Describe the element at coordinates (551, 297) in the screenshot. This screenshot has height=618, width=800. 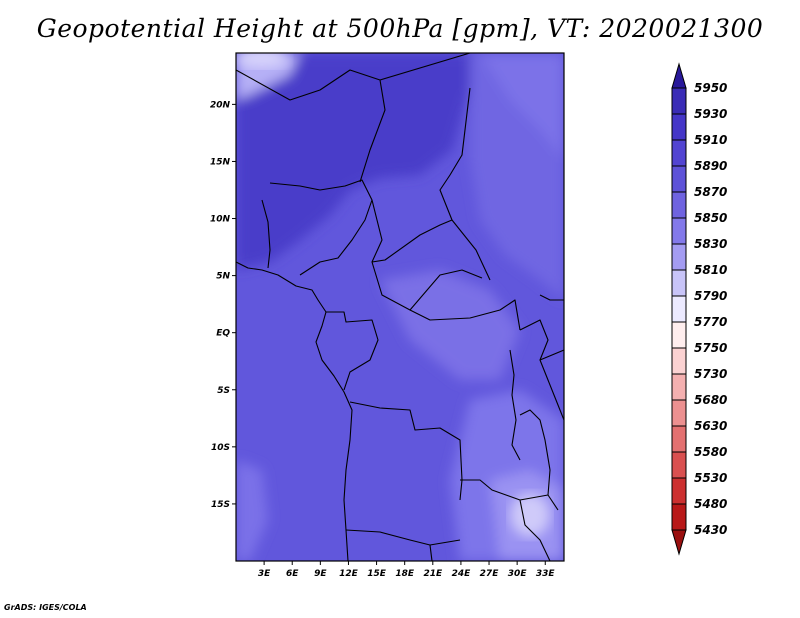
I see `border-east-africa` at that location.